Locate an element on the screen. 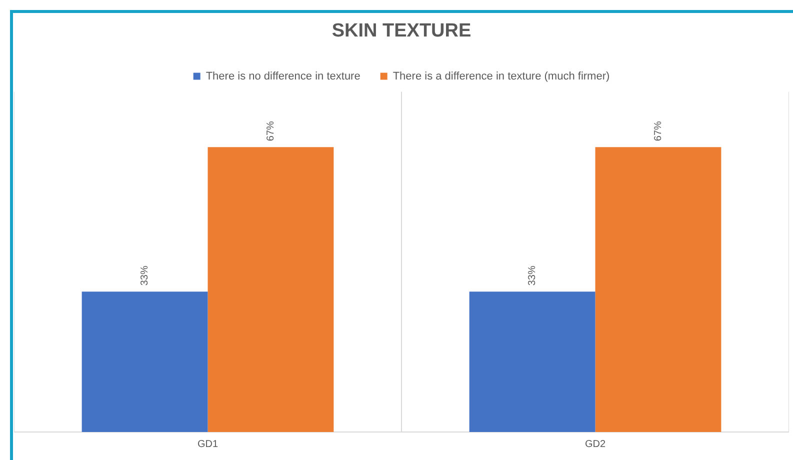 This screenshot has height=460, width=793. x-tick-label: GD1 is located at coordinates (207, 444).